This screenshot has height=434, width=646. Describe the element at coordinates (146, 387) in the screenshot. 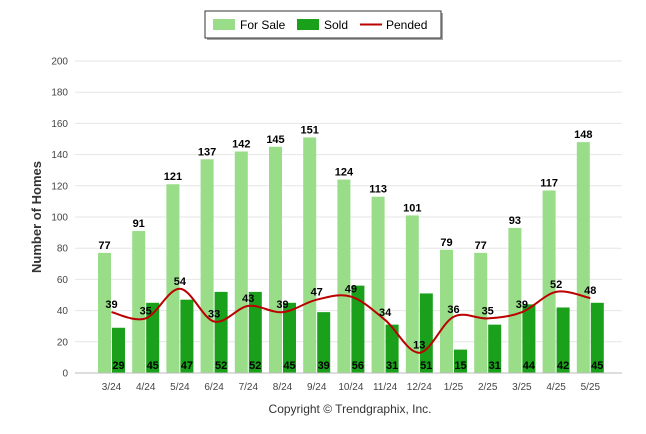

I see `x-tick-label: 4/24` at that location.